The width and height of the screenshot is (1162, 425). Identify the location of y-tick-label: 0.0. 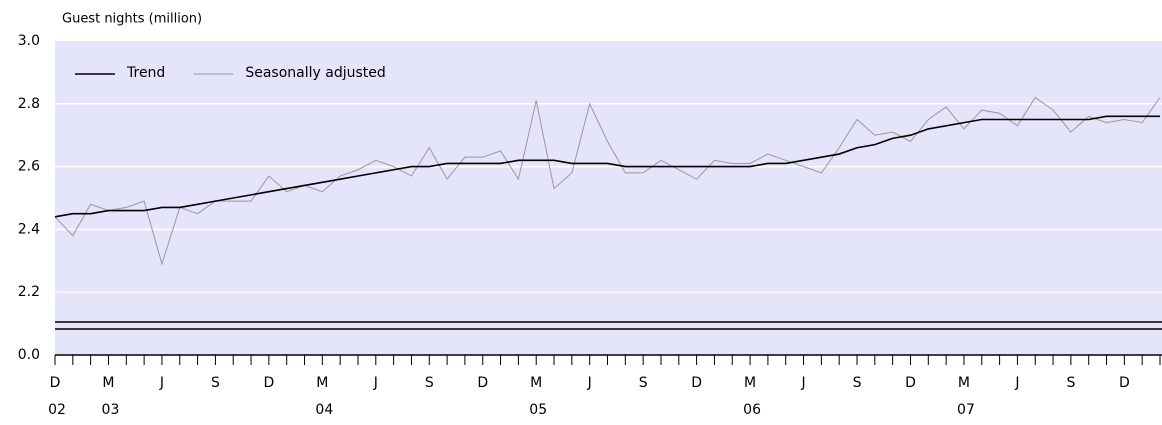
(29, 355).